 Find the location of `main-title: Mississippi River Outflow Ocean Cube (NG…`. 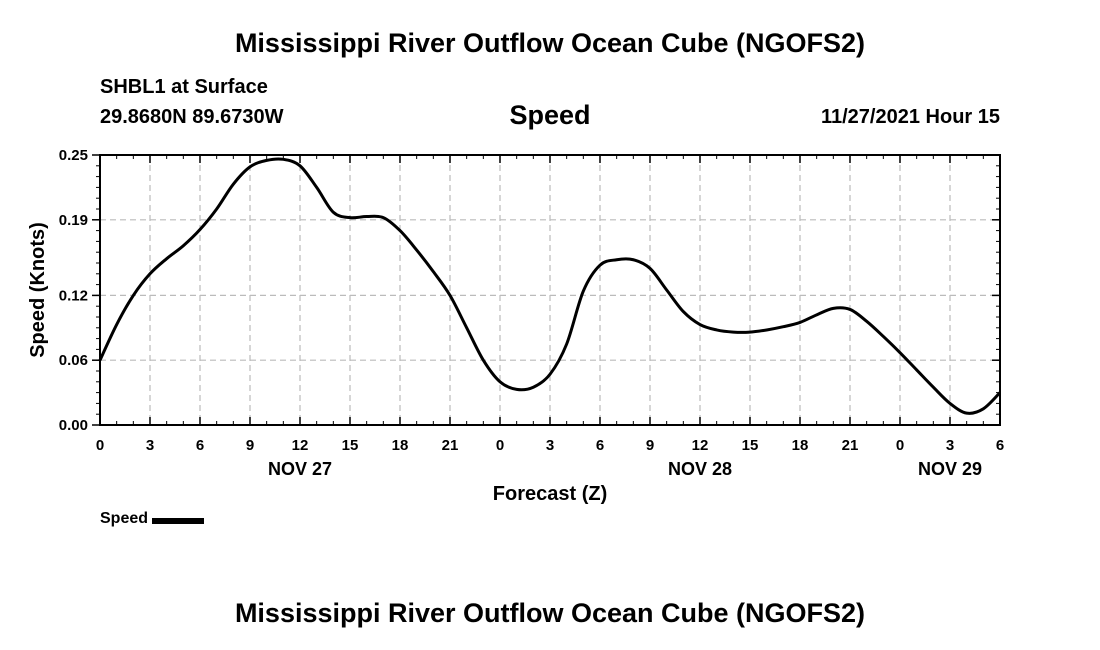

main-title: Mississippi River Outflow Ocean Cube (NG… is located at coordinates (550, 43).